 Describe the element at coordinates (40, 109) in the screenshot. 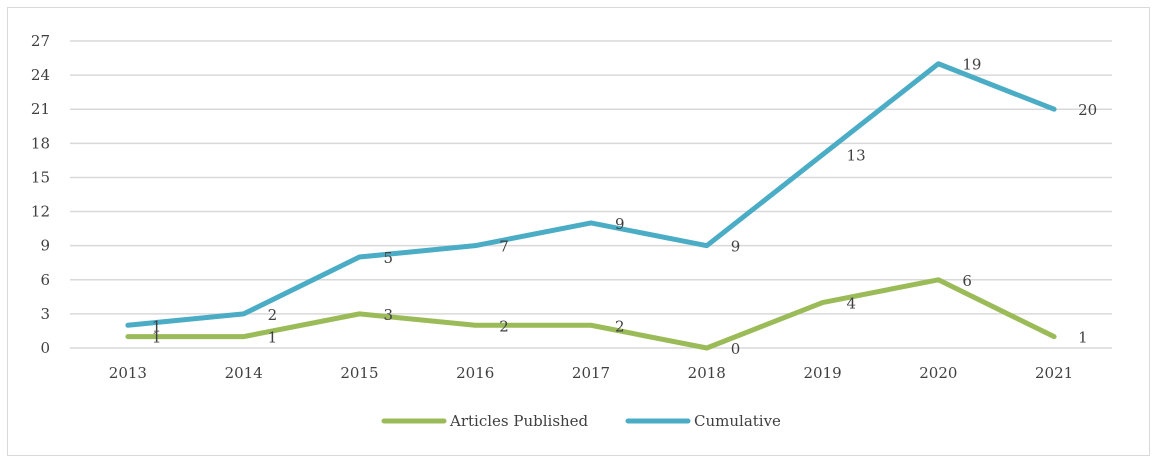

I see `y-tick-label: 21` at that location.